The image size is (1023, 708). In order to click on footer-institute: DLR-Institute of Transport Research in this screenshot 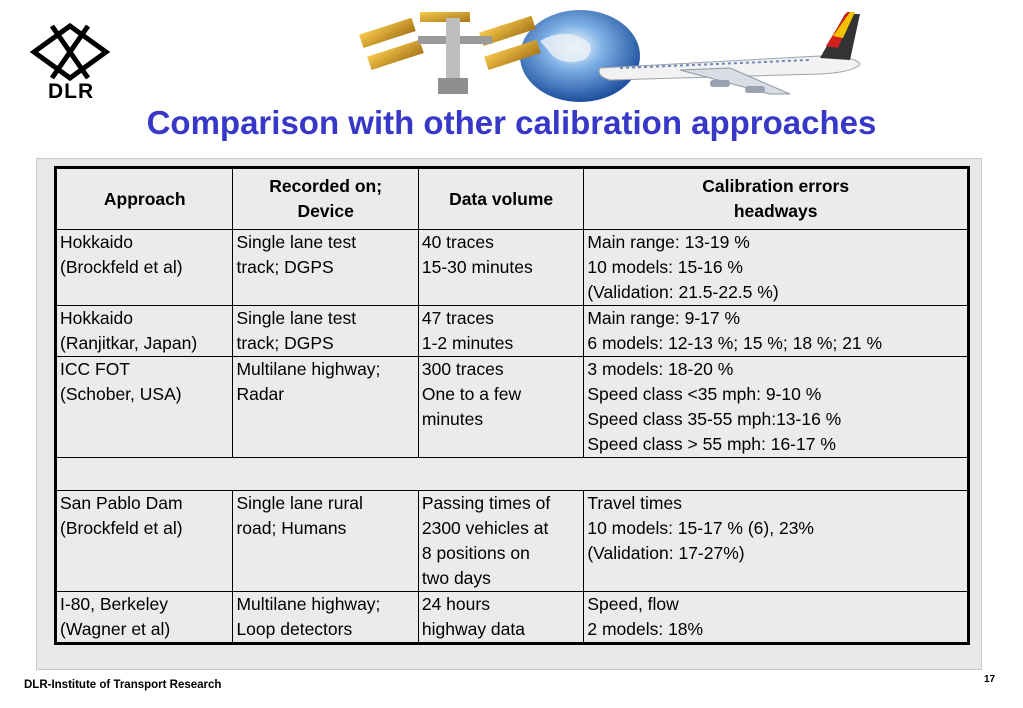, I will do `click(123, 685)`.